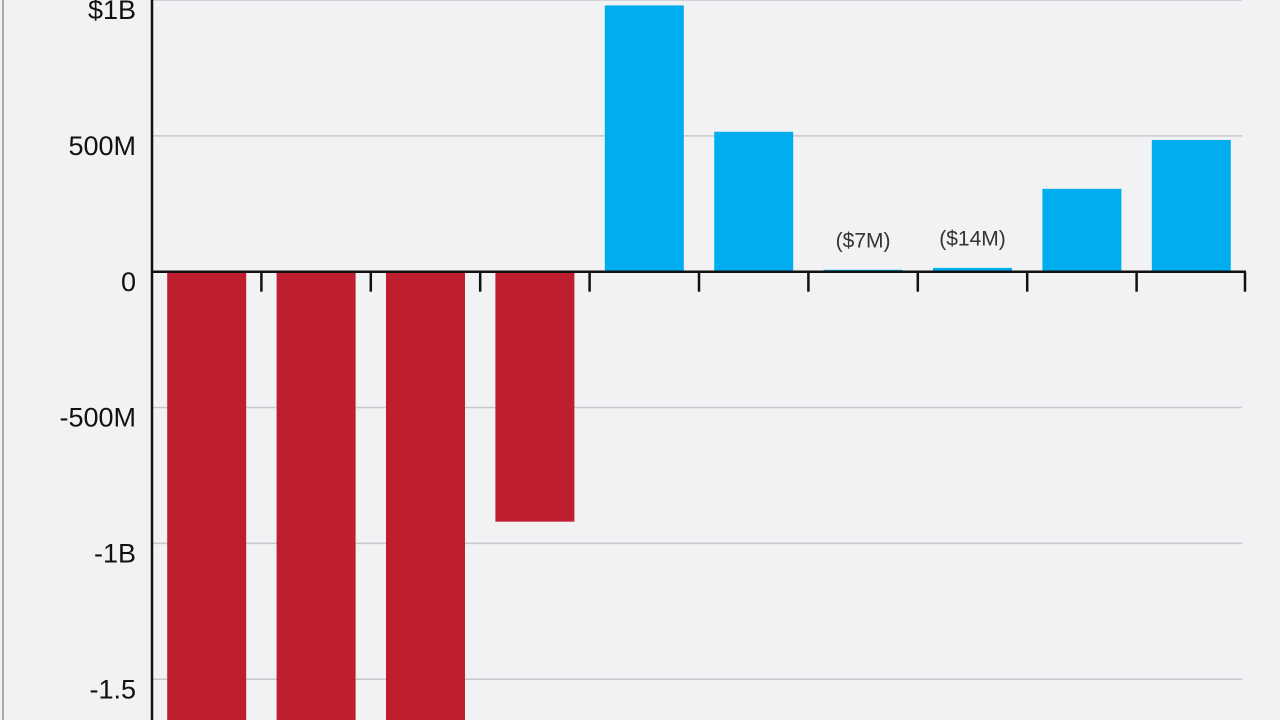 The image size is (1280, 720). Describe the element at coordinates (112, 689) in the screenshot. I see `y-tick-label: -1.5` at that location.